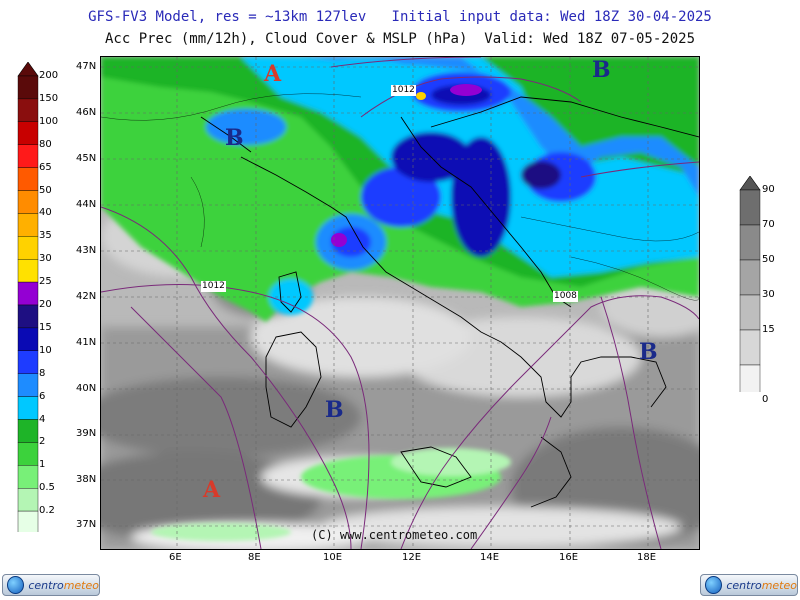  What do you see at coordinates (86, 250) in the screenshot?
I see `lat-label: 43N` at bounding box center [86, 250].